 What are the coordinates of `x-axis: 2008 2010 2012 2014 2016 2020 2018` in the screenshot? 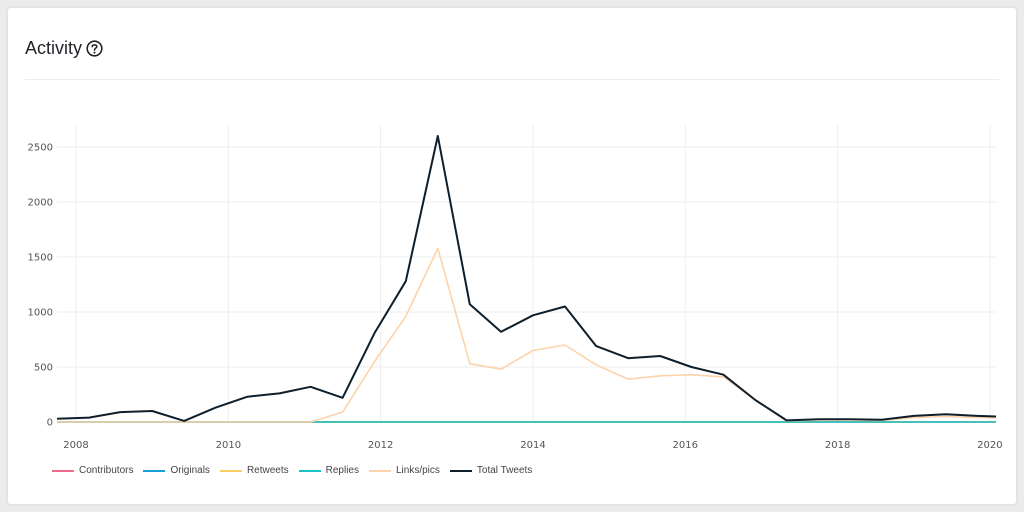 It's located at (532, 445).